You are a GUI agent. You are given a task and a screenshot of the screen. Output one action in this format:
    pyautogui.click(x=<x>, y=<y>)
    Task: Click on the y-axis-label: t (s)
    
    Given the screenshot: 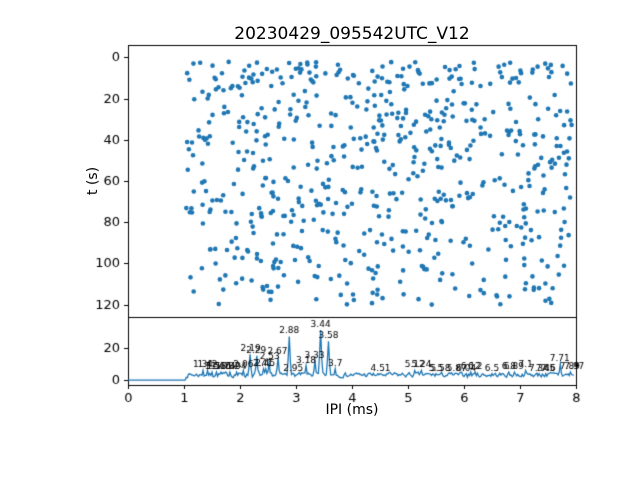 What is the action you would take?
    pyautogui.click(x=93, y=181)
    